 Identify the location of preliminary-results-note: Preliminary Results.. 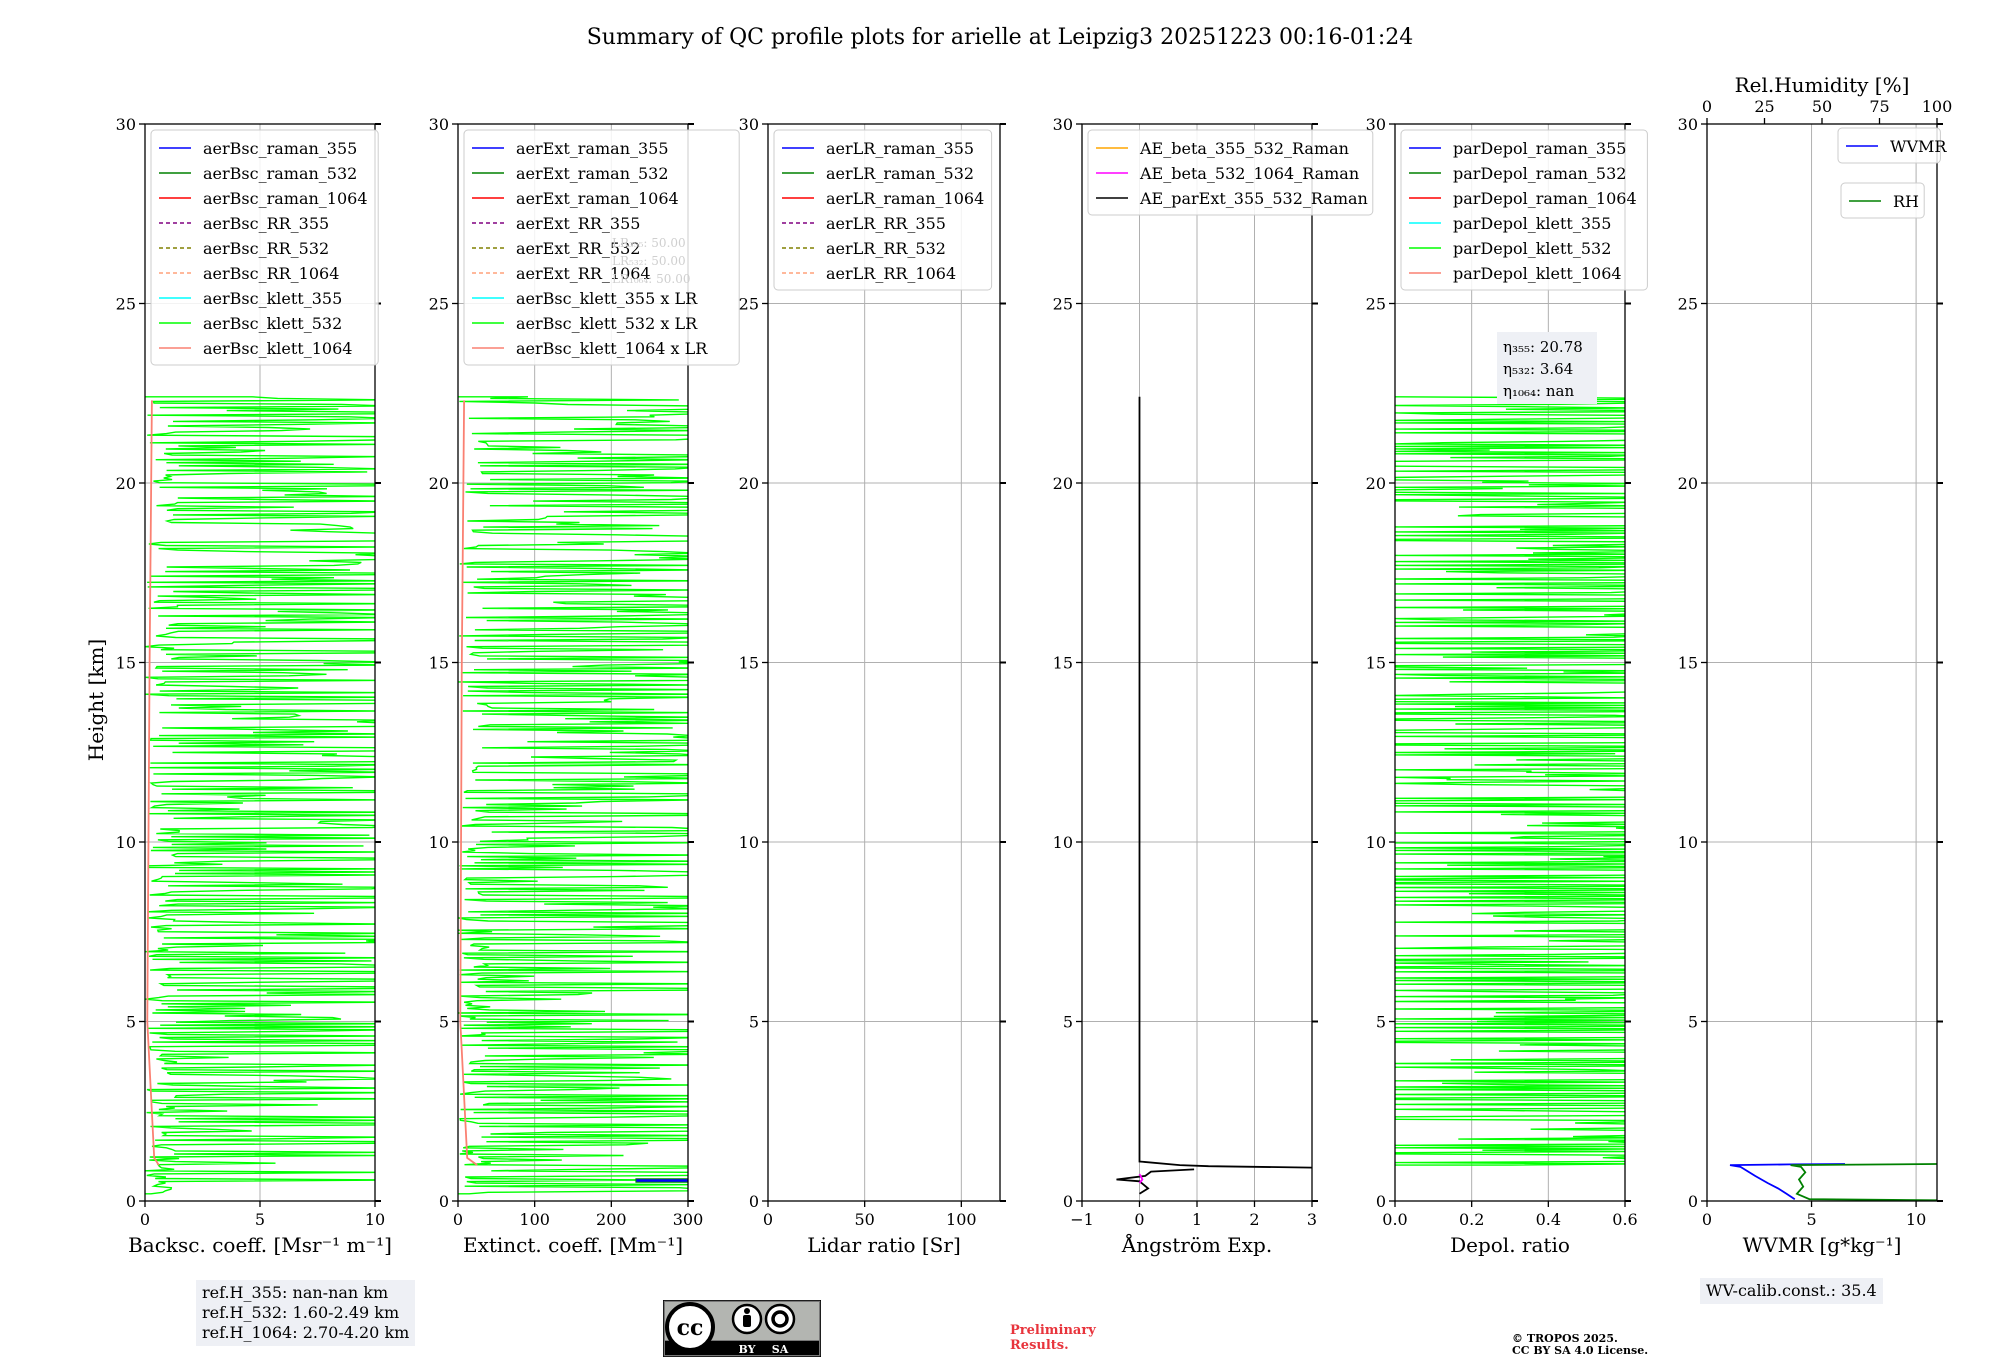
(1053, 1338).